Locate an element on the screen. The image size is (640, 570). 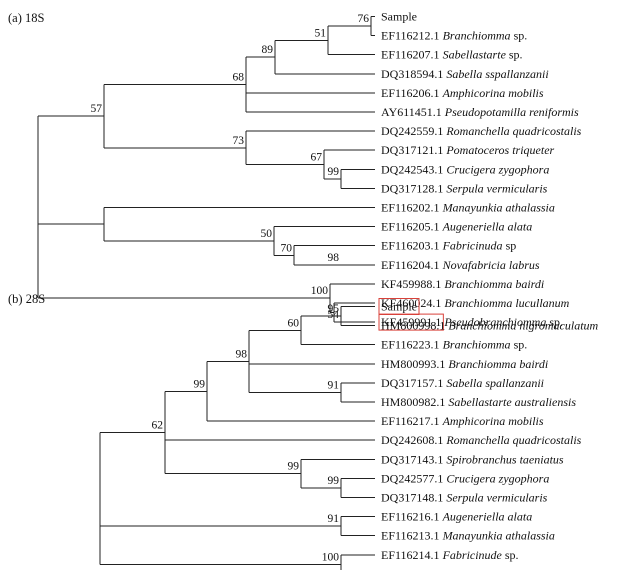
accession-number: DQ317128.1 is located at coordinates (412, 188).